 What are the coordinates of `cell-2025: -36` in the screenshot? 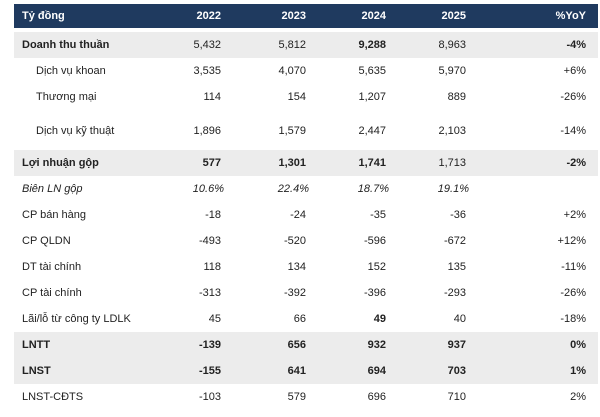 It's located at (458, 215).